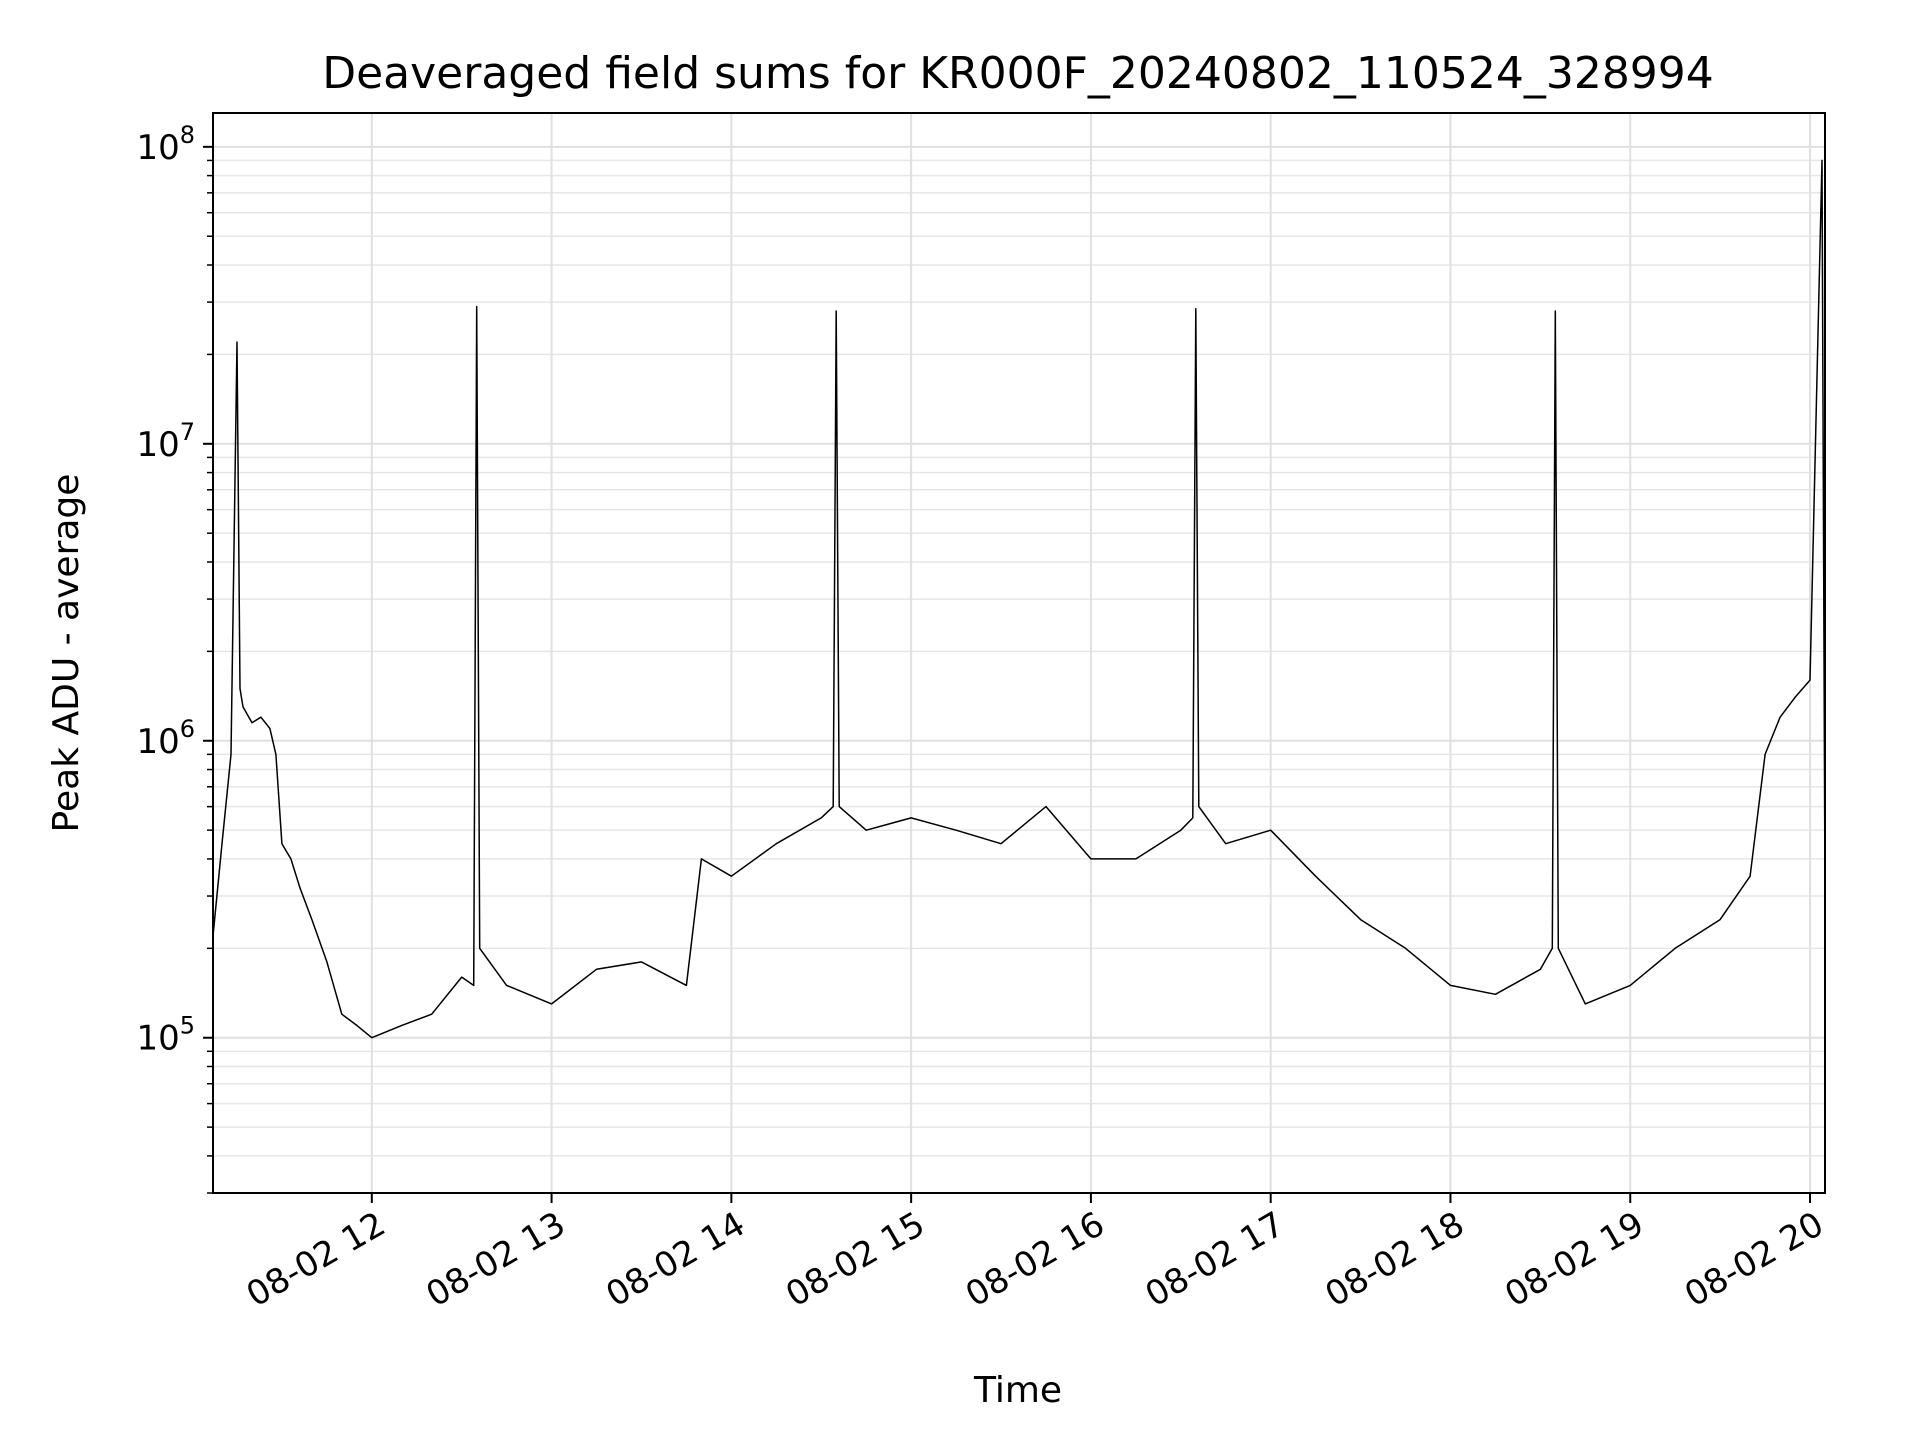 This screenshot has height=1440, width=1920. What do you see at coordinates (165, 144) in the screenshot?
I see `y-tick-label: 10⁸` at bounding box center [165, 144].